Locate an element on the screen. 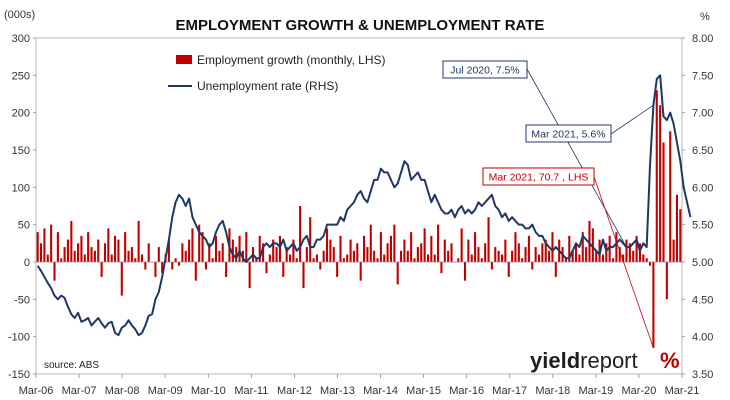 This screenshot has height=400, width=730. y-right-tick-label: 7.50 is located at coordinates (702, 76).